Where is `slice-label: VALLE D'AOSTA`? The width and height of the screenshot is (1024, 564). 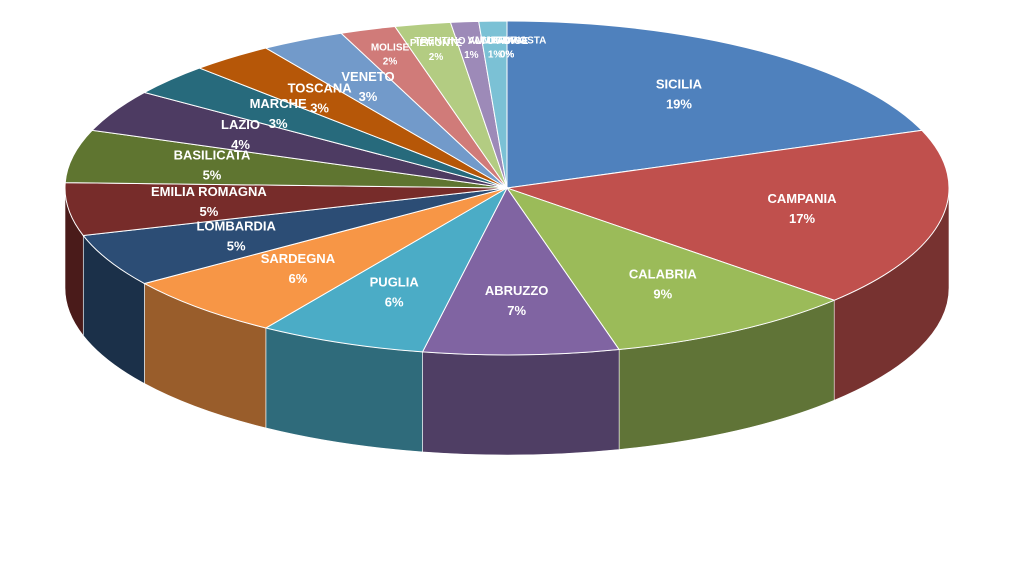 slice-label: VALLE D'AOSTA is located at coordinates (507, 40).